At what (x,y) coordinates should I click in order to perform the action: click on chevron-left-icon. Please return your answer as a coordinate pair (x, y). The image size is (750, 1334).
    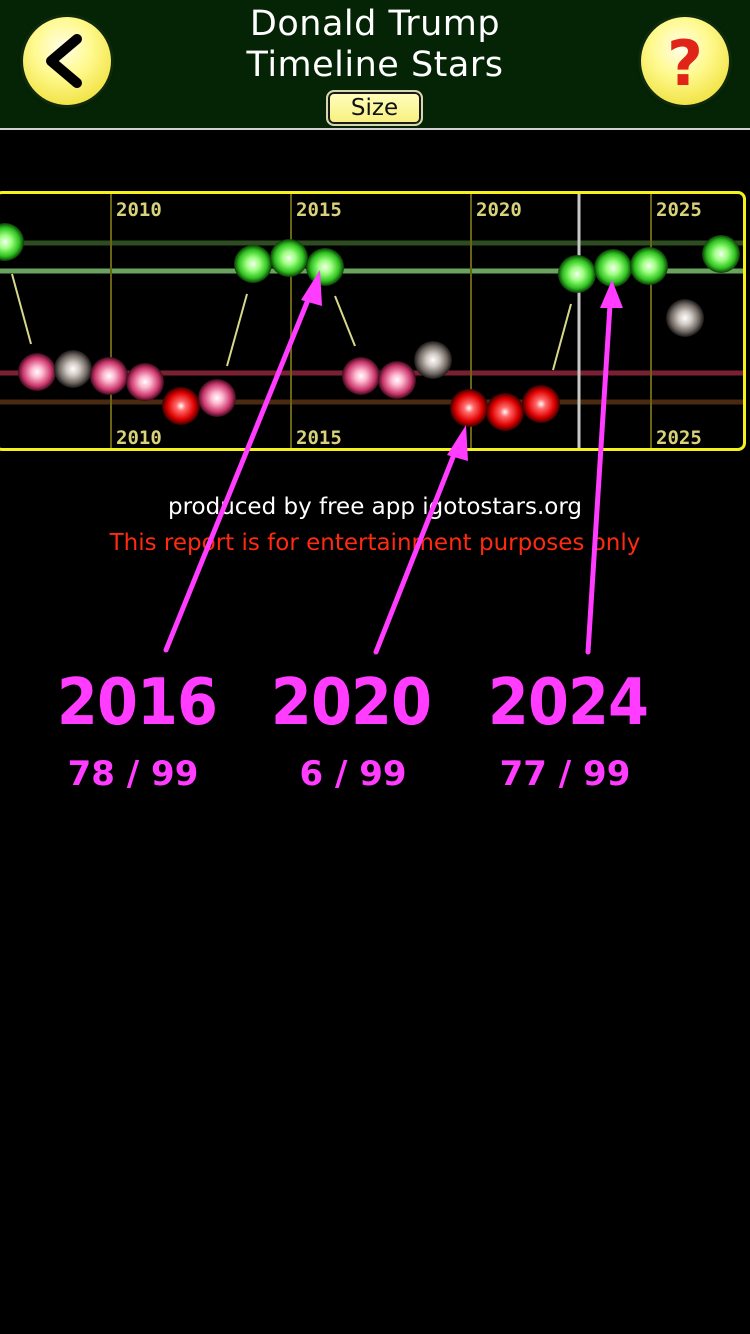
    Looking at the image, I should click on (64, 61).